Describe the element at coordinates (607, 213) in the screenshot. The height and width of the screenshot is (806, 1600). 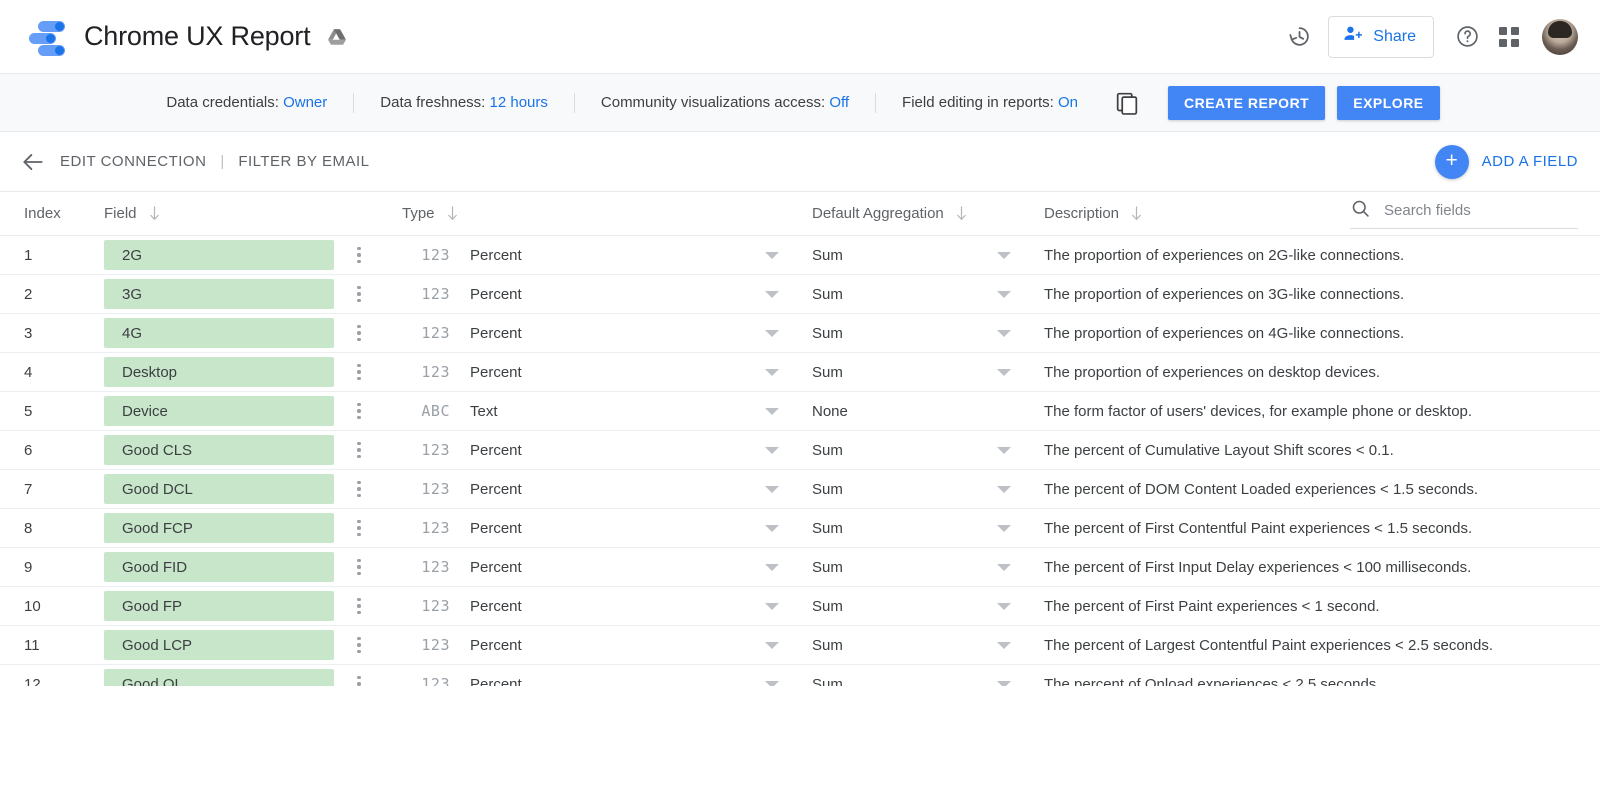
I see `column-header-type: Type` at that location.